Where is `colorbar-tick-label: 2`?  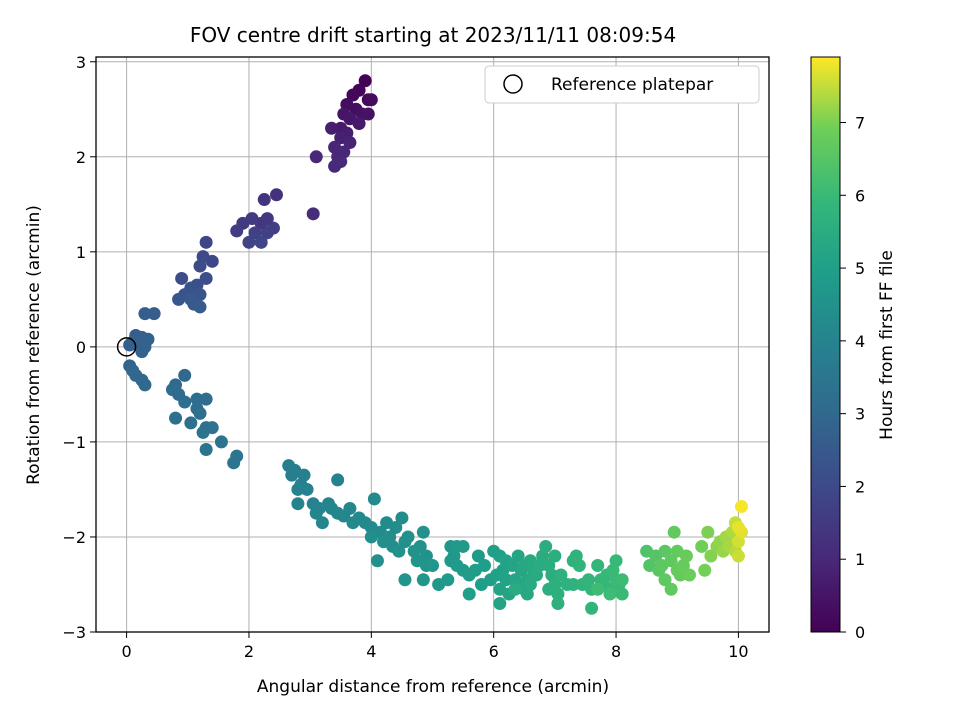 colorbar-tick-label: 2 is located at coordinates (860, 486).